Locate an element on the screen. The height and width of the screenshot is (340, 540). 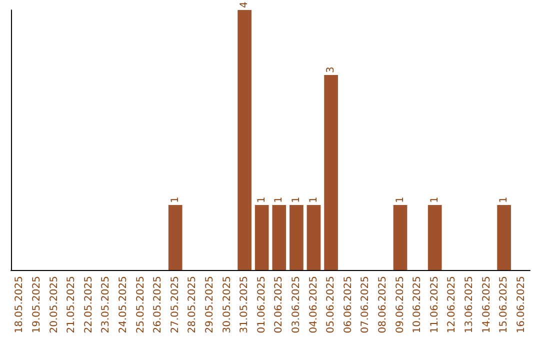
x-tick-label: 02.06.2025 is located at coordinates (279, 305).